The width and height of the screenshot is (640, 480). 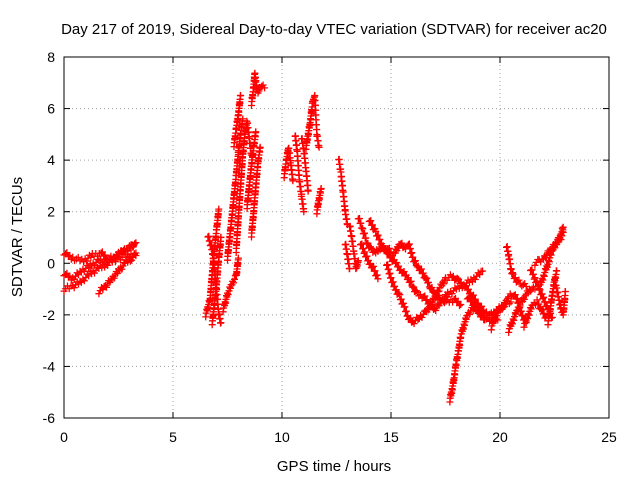 What do you see at coordinates (49, 418) in the screenshot?
I see `y-tick-label: -6` at bounding box center [49, 418].